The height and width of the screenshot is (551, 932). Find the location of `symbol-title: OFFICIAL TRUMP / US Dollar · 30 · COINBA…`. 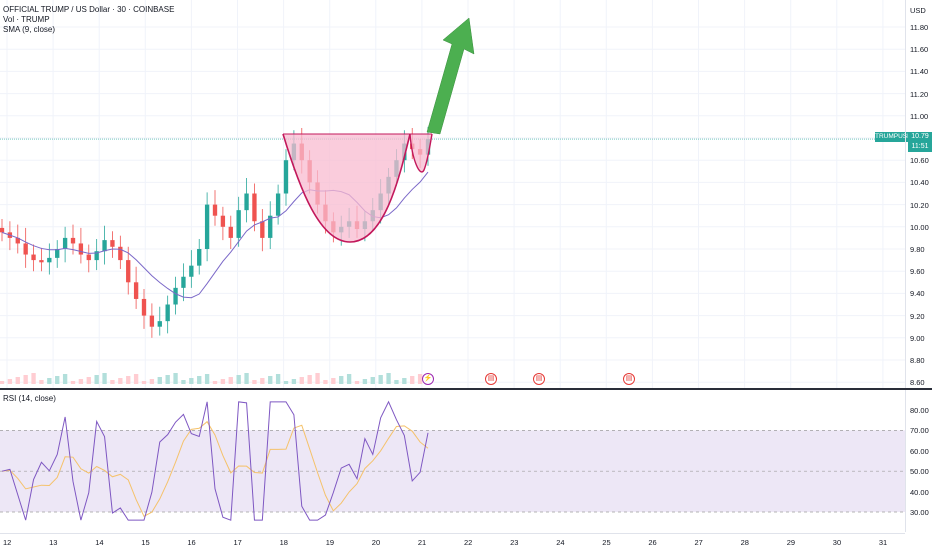

symbol-title: OFFICIAL TRUMP / US Dollar · 30 · COINBA… is located at coordinates (89, 9).